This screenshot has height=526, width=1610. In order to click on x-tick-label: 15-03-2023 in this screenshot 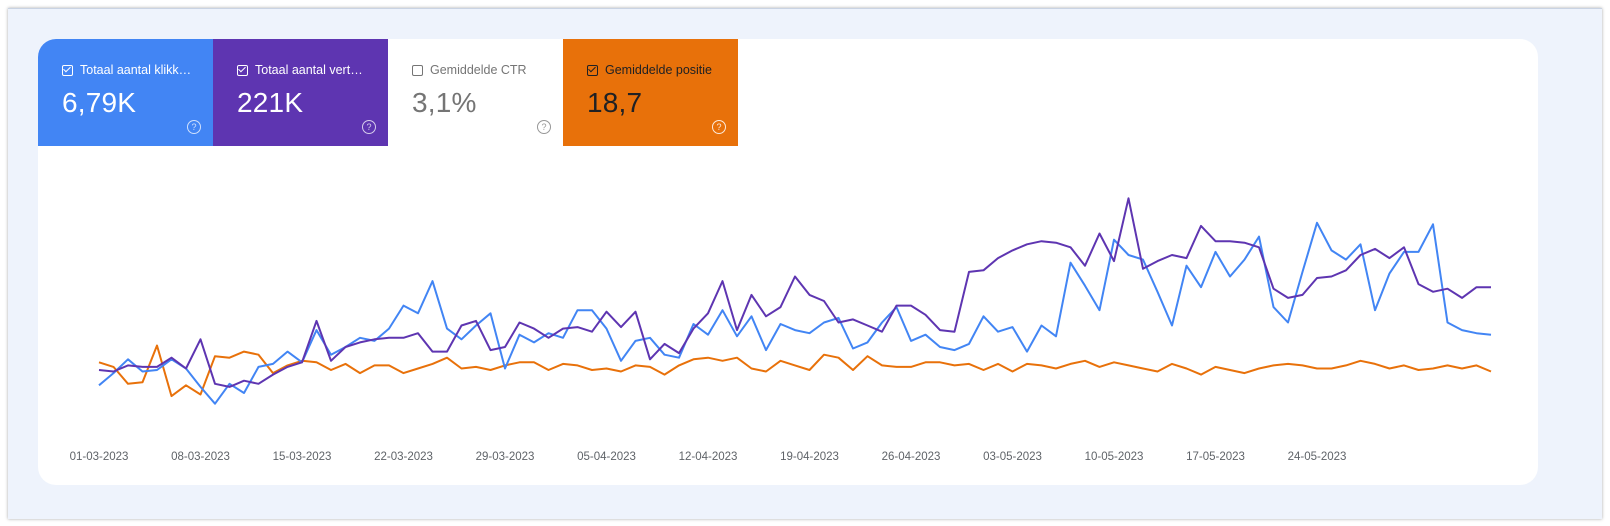, I will do `click(302, 457)`.